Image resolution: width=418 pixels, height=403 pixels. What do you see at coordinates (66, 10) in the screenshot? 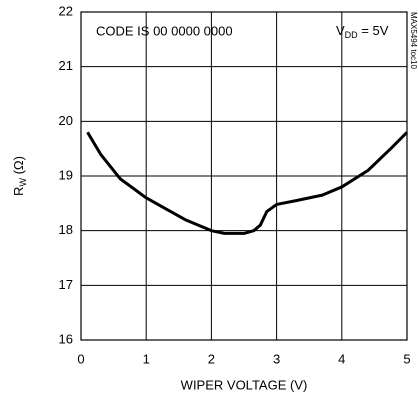
I see `y-tick-label: 22` at bounding box center [66, 10].